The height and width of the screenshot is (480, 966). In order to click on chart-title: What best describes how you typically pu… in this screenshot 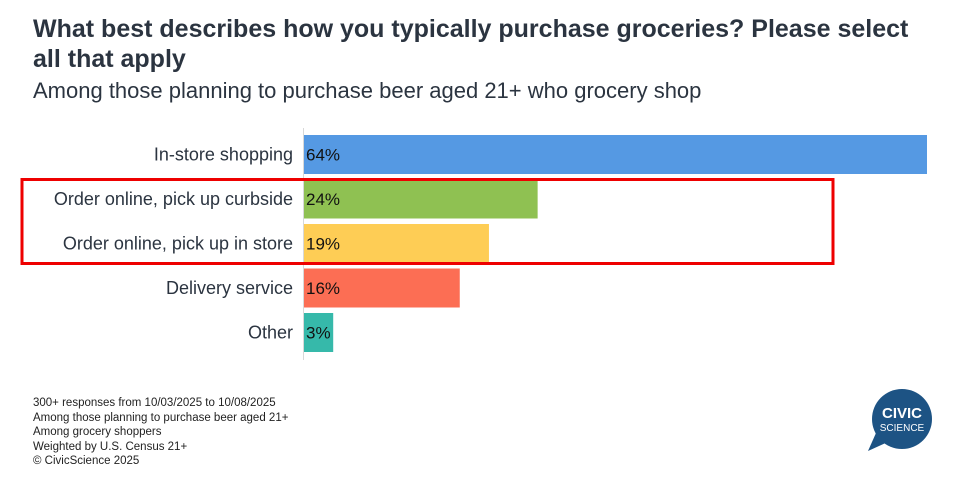, I will do `click(471, 44)`.